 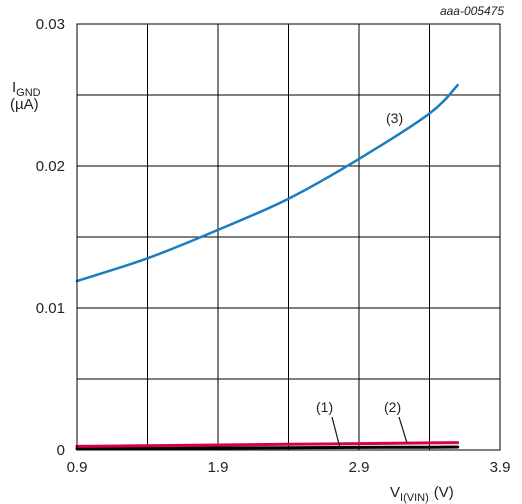 I want to click on x-tick-label: 1.9, so click(x=218, y=467).